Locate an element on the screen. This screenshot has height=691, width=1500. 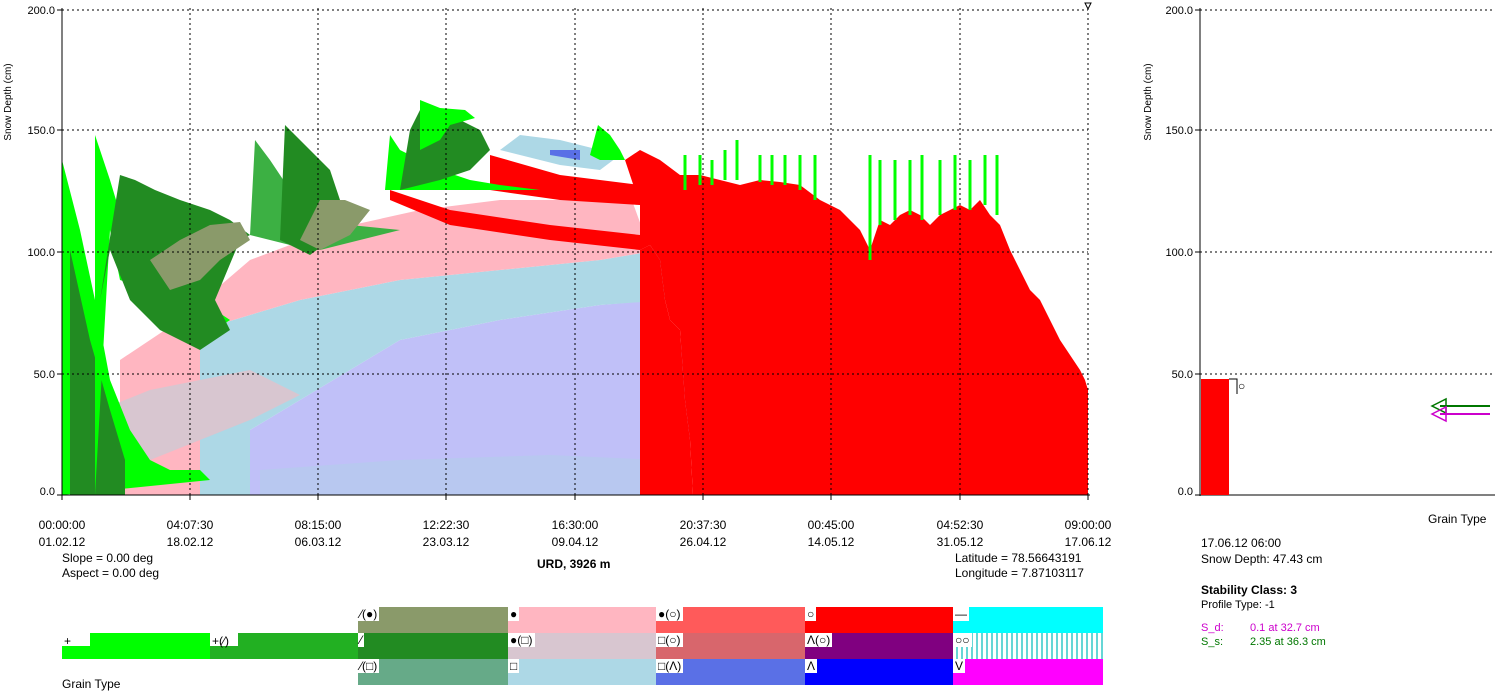
profile-ytick: 100.0 is located at coordinates (1179, 253).